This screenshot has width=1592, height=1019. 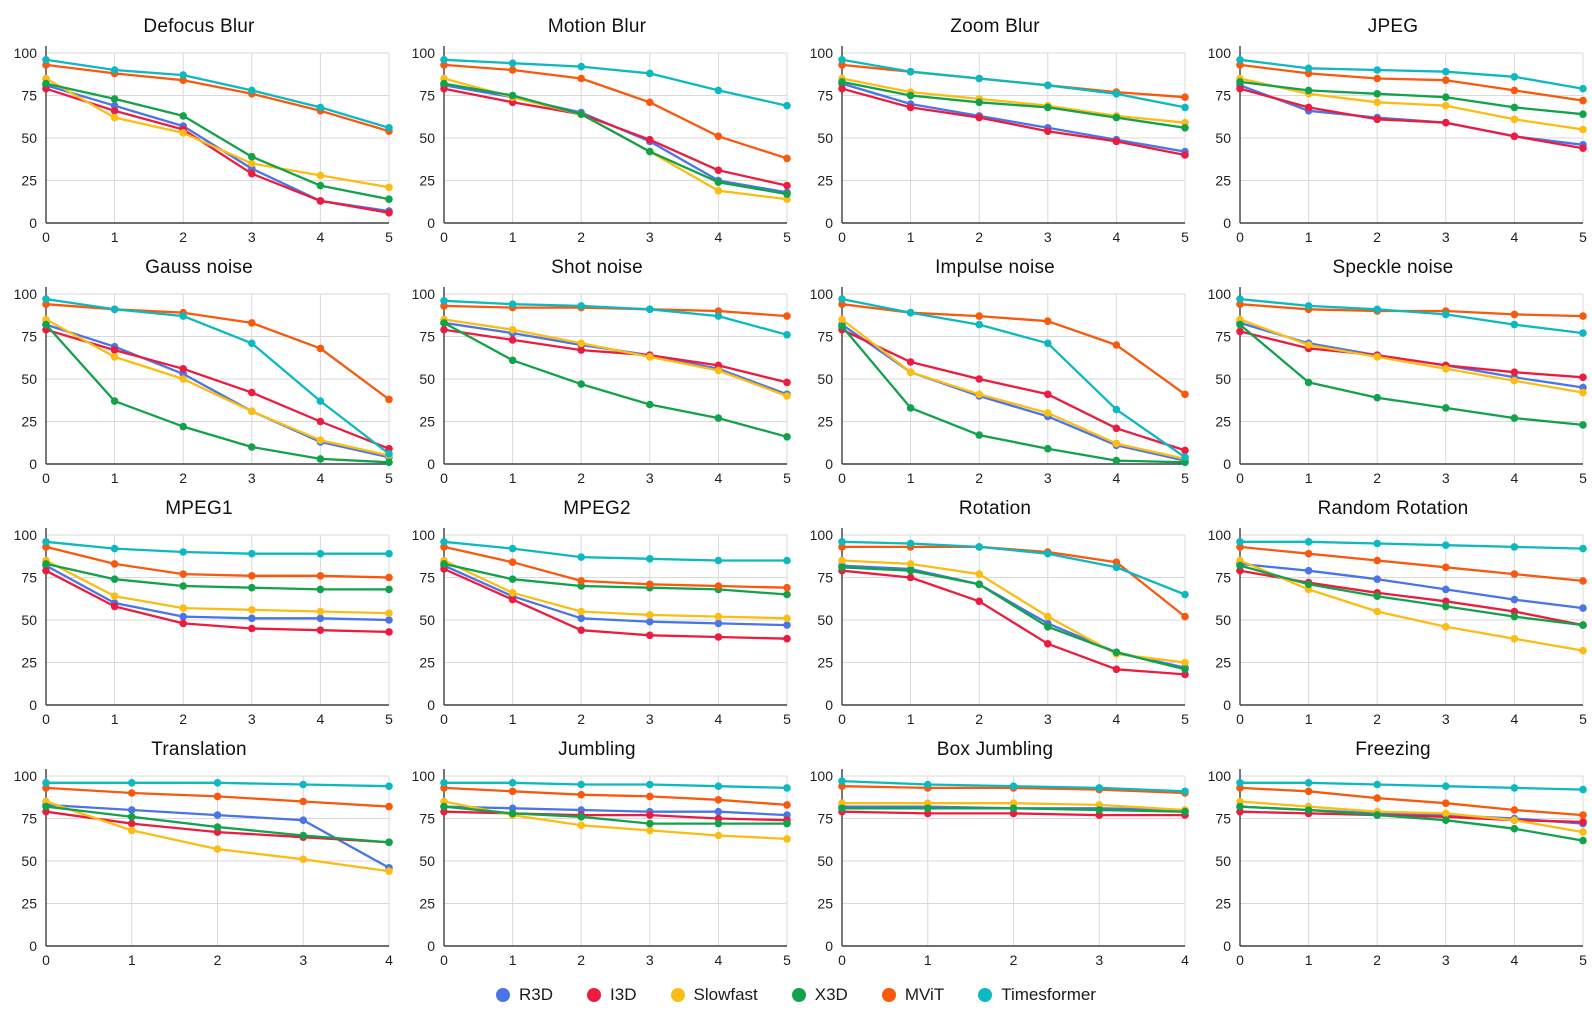 What do you see at coordinates (1048, 994) in the screenshot?
I see `legend-label: Timesformer` at bounding box center [1048, 994].